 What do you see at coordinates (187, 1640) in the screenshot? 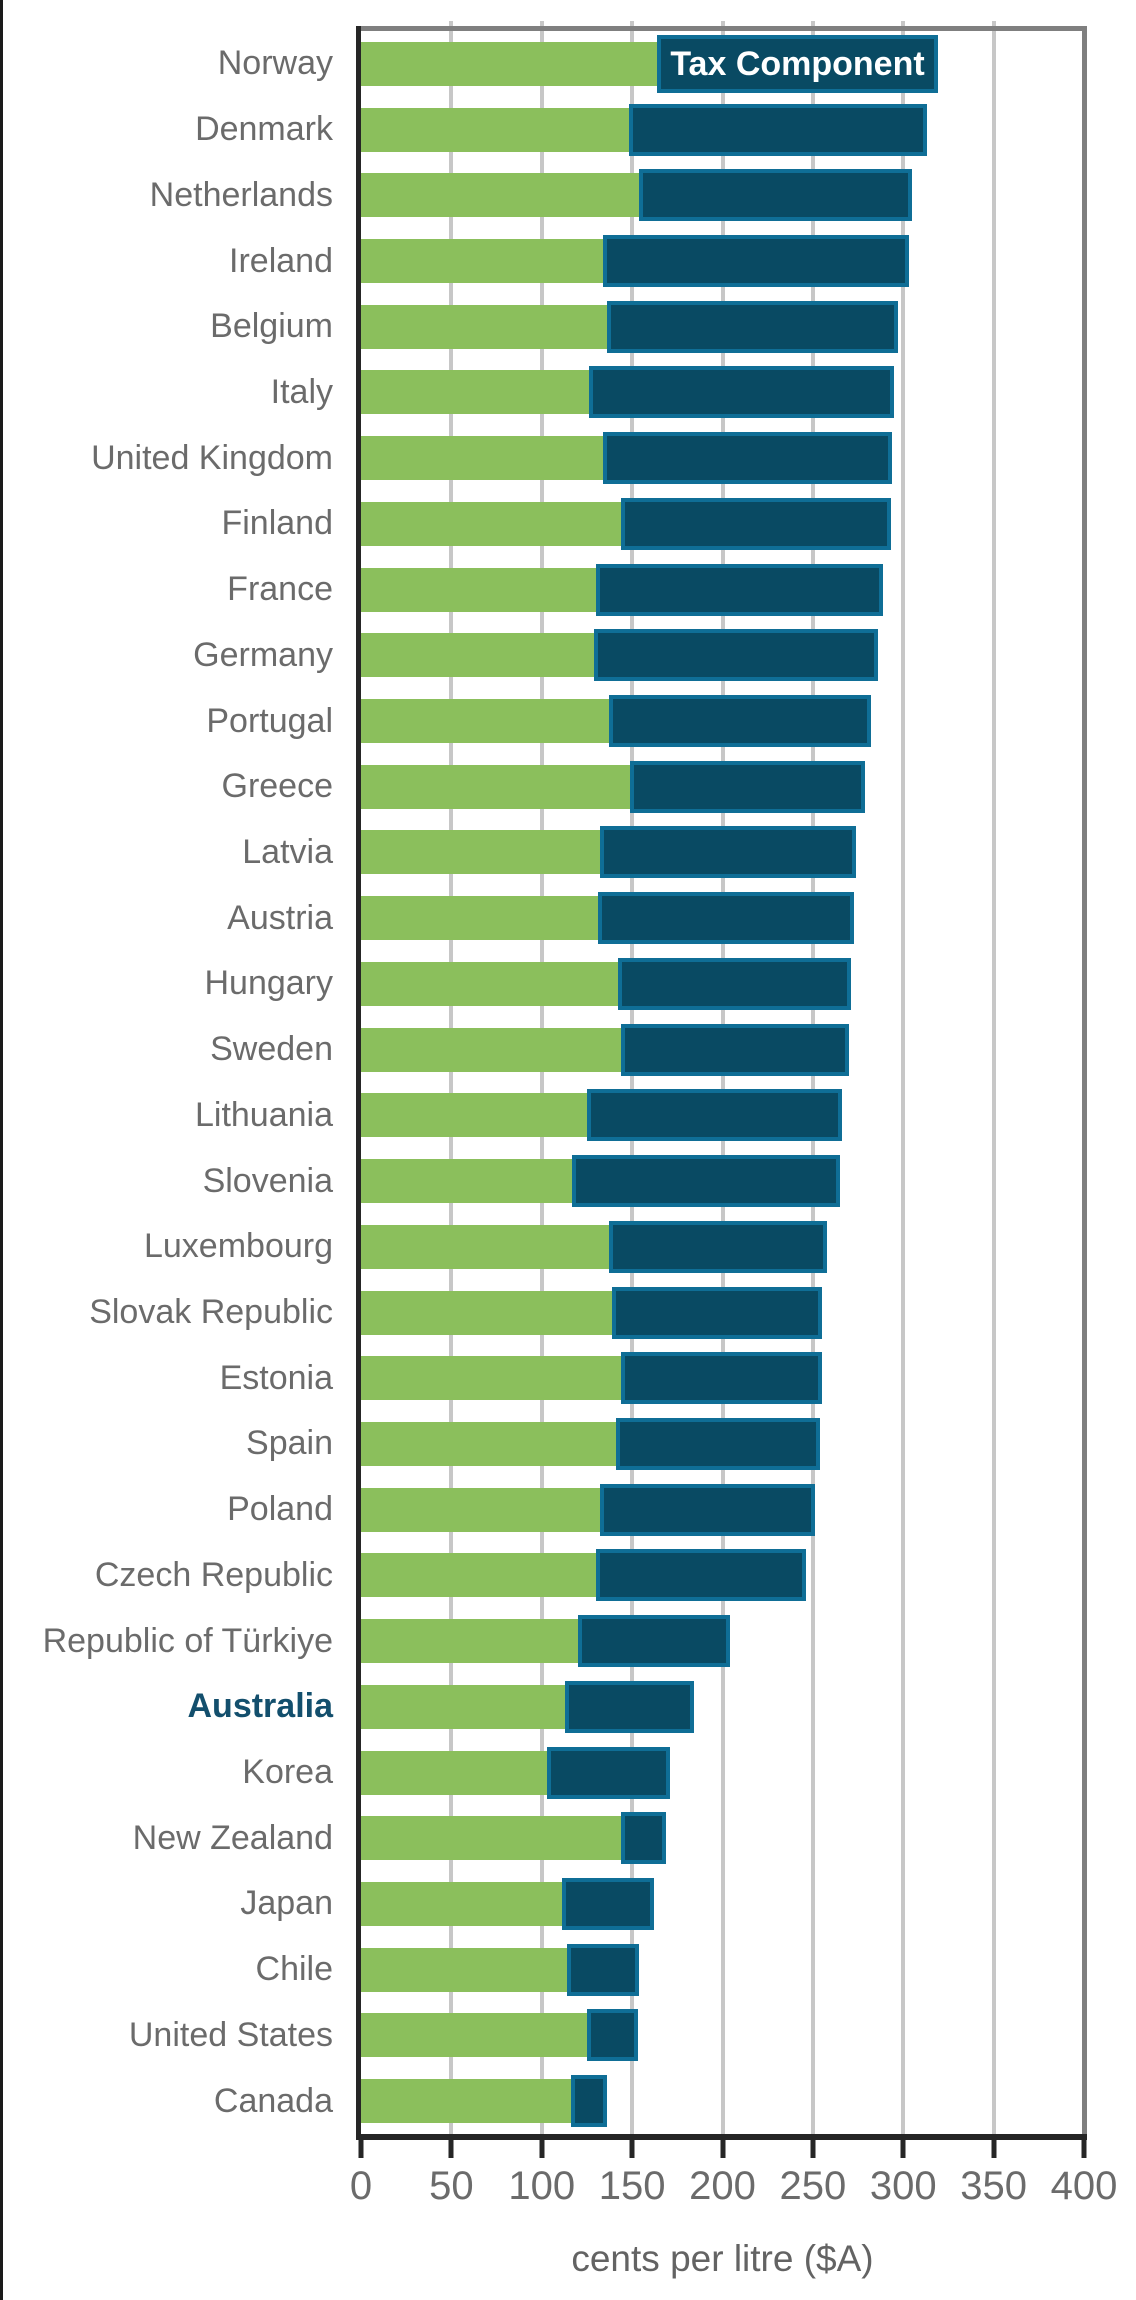
I see `country-label-republic-of-t-rkiye: Republic of Türkiye` at bounding box center [187, 1640].